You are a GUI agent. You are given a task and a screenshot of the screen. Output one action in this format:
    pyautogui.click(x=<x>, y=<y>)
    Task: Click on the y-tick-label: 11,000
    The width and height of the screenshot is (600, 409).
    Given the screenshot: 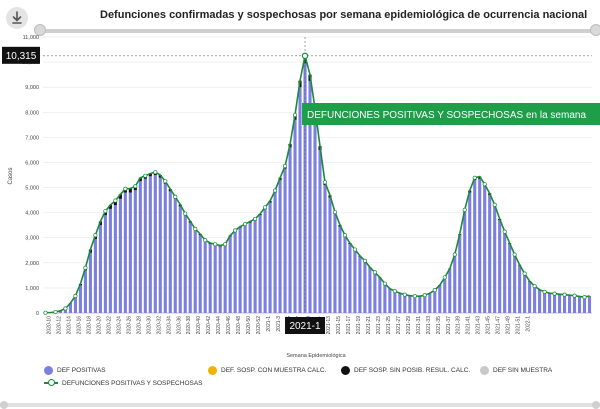 What is the action you would take?
    pyautogui.click(x=31, y=38)
    